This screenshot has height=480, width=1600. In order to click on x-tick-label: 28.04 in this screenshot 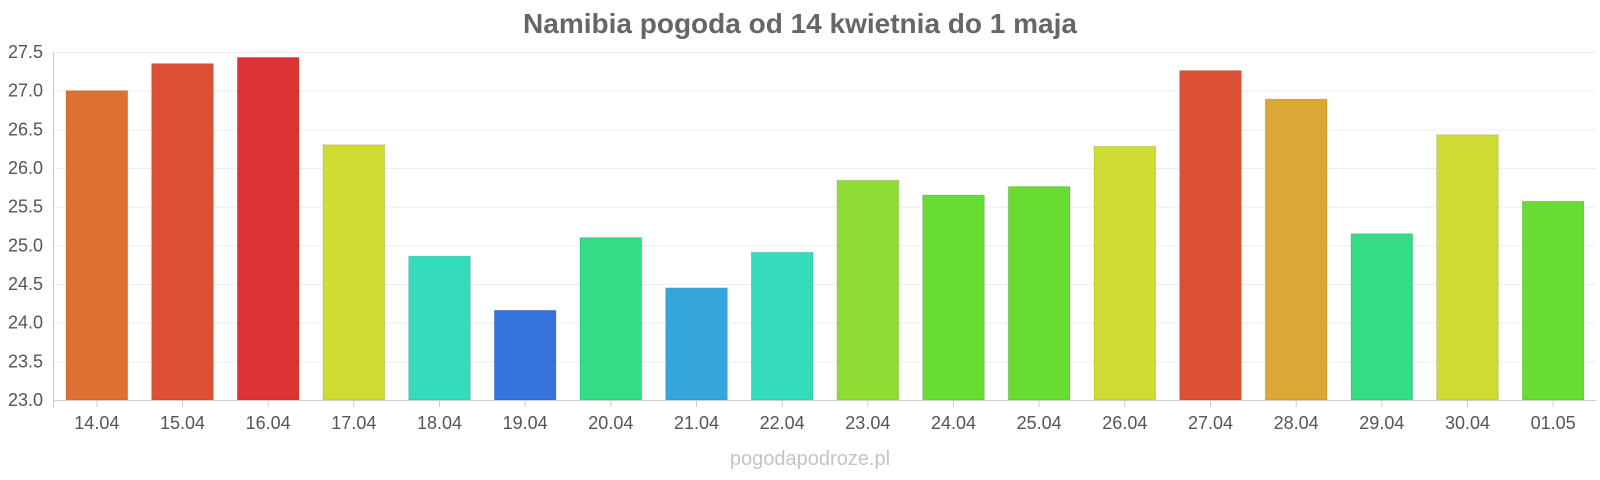, I will do `click(1296, 423)`.